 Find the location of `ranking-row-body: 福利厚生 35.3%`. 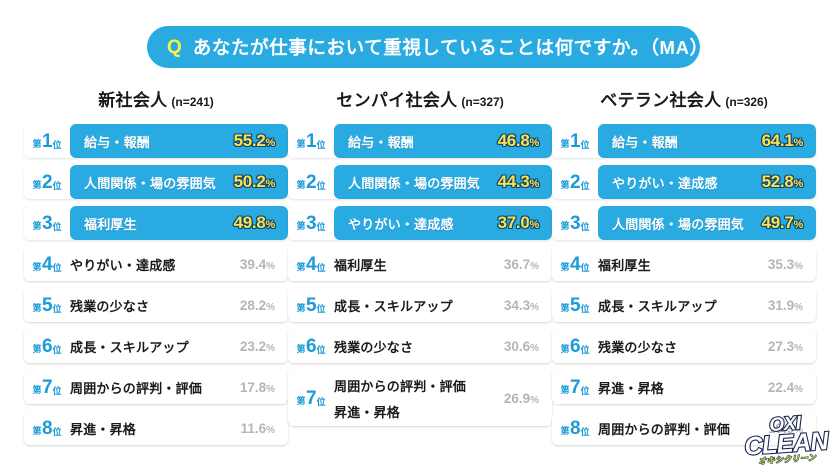

ranking-row-body: 福利厚生 35.3% is located at coordinates (707, 264).